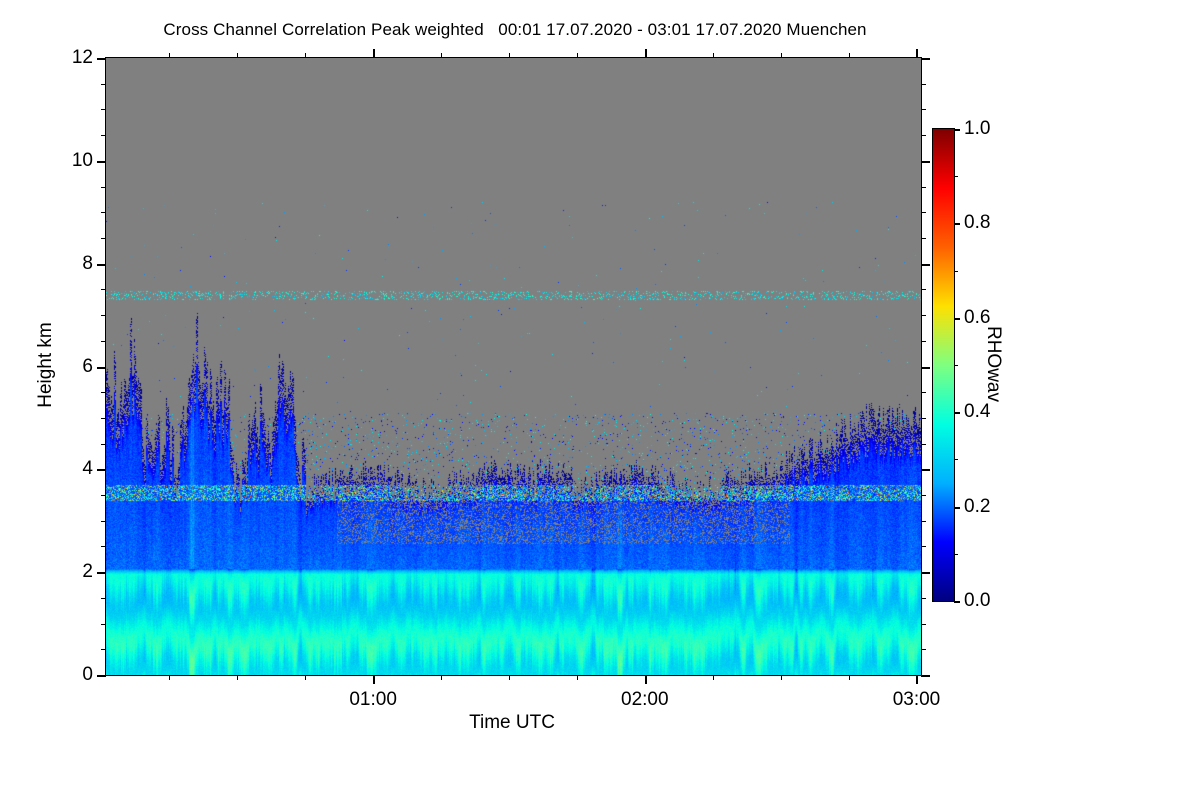 The image size is (1200, 800). I want to click on colorbar-tick-label: 0.8, so click(977, 223).